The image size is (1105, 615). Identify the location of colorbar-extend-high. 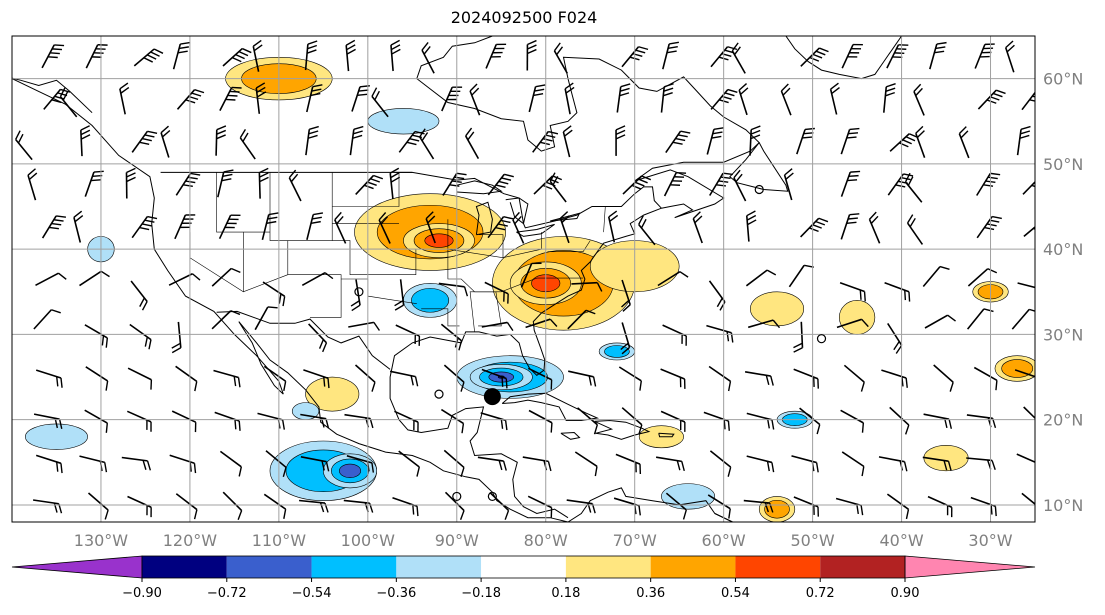
(970, 567).